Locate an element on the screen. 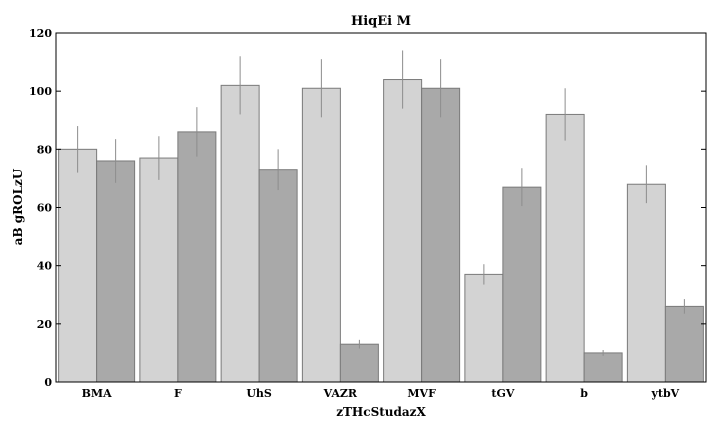 This screenshot has height=432, width=720. bar-series-1-tGV is located at coordinates (484, 328).